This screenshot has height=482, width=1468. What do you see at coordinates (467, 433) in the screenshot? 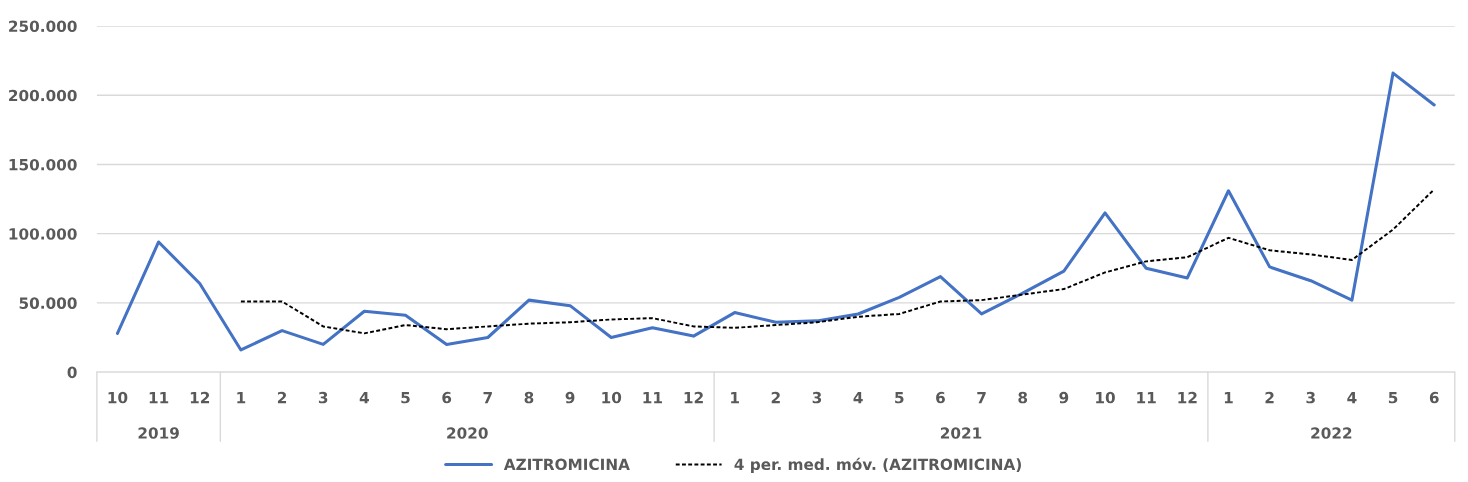
I see `text: 2020` at bounding box center [467, 433].